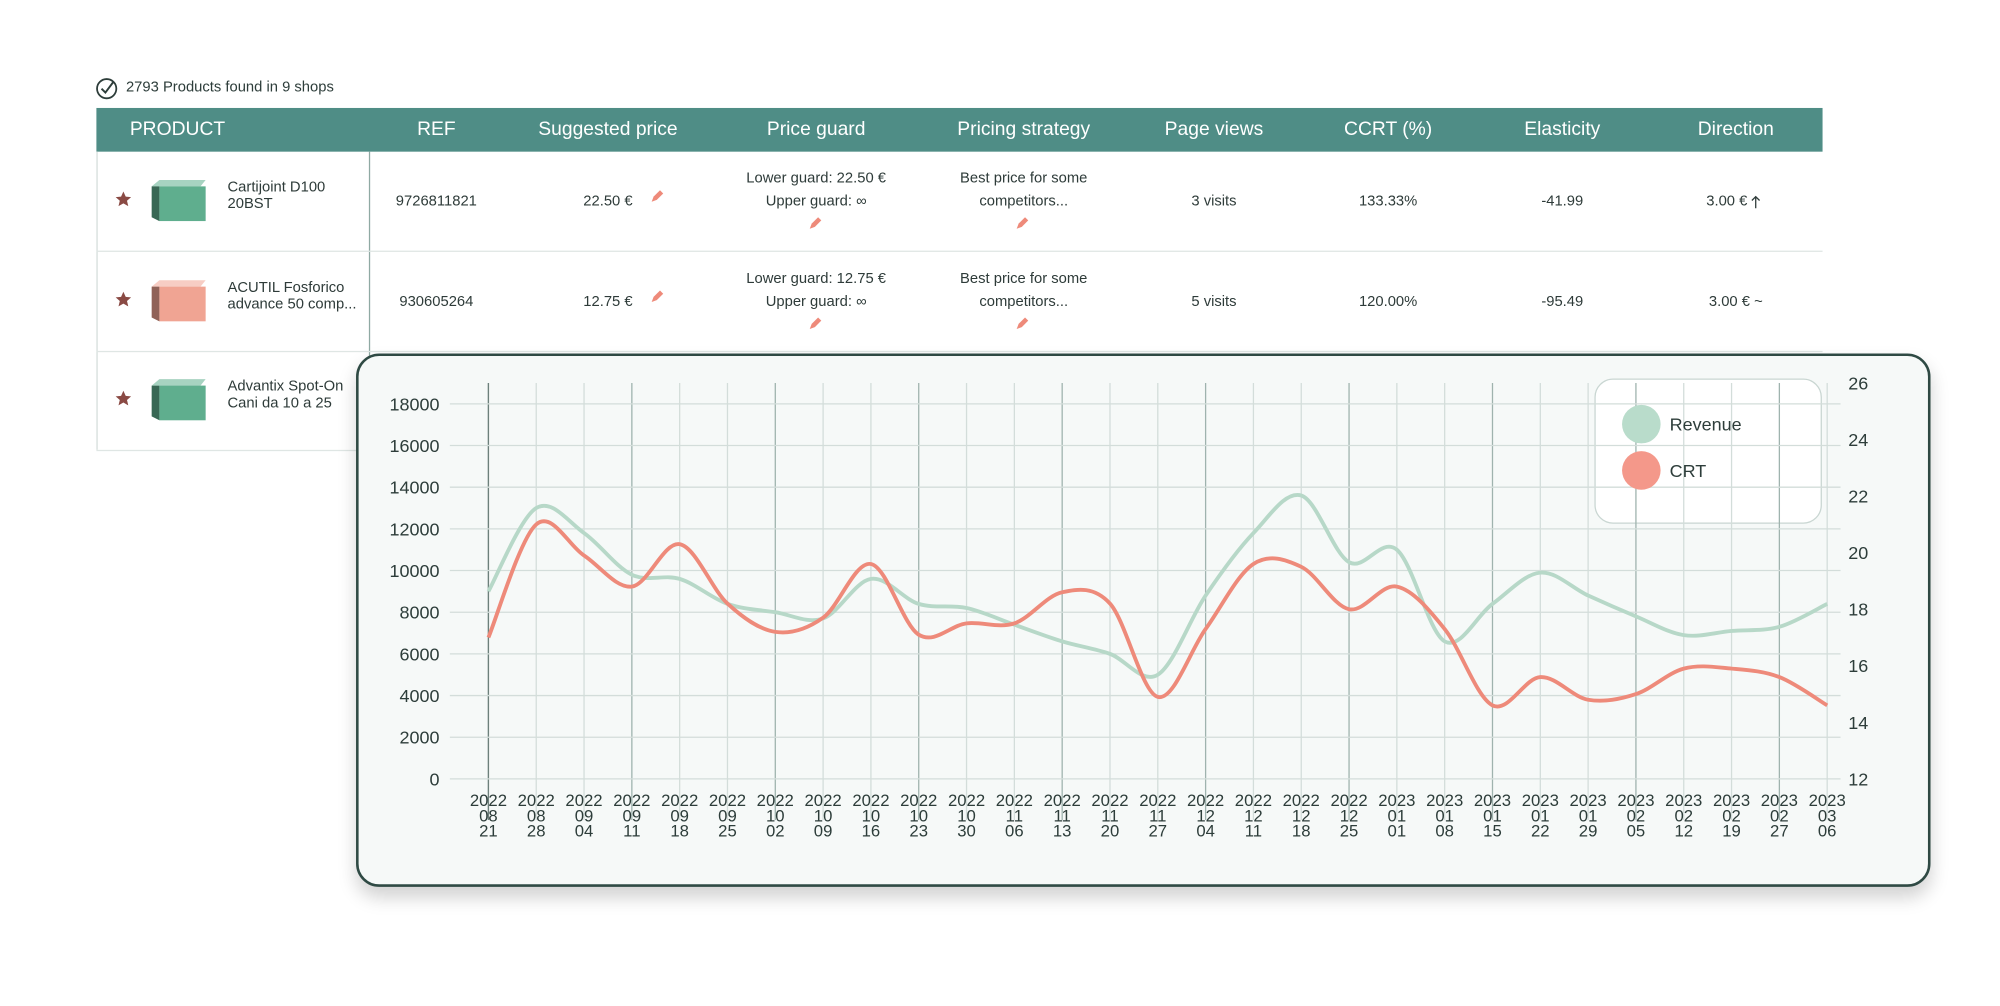  What do you see at coordinates (1562, 129) in the screenshot?
I see `column-header: Elasticity` at bounding box center [1562, 129].